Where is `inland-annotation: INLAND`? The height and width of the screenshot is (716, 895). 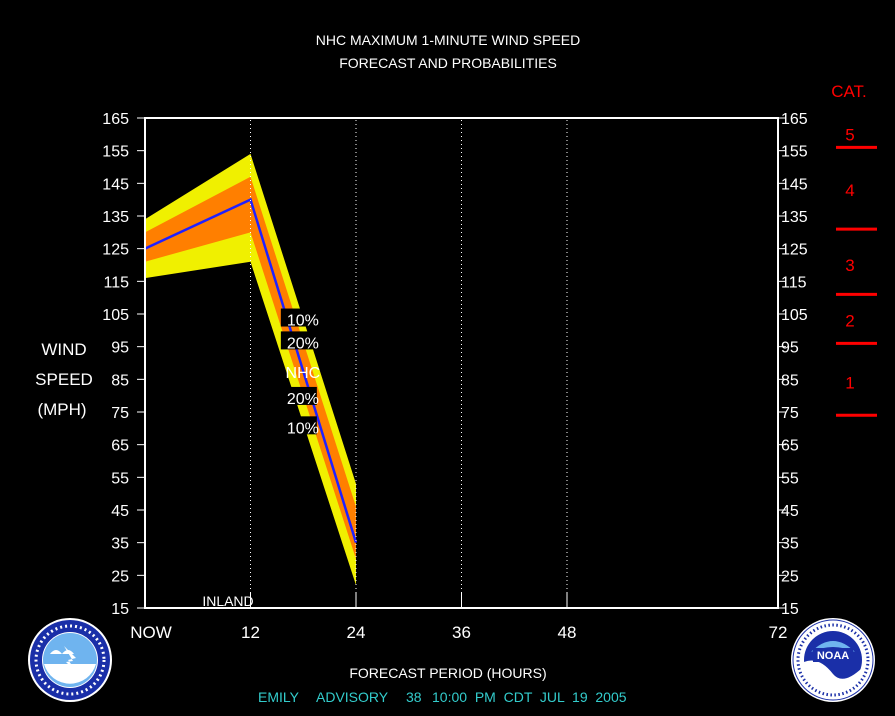
inland-annotation: INLAND is located at coordinates (227, 601).